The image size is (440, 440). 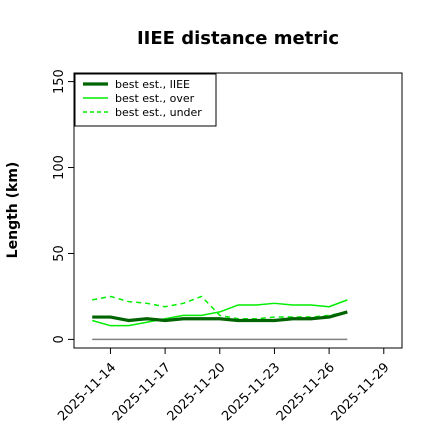 What do you see at coordinates (361, 392) in the screenshot?
I see `x-tick-label: 2025-11-29` at bounding box center [361, 392].